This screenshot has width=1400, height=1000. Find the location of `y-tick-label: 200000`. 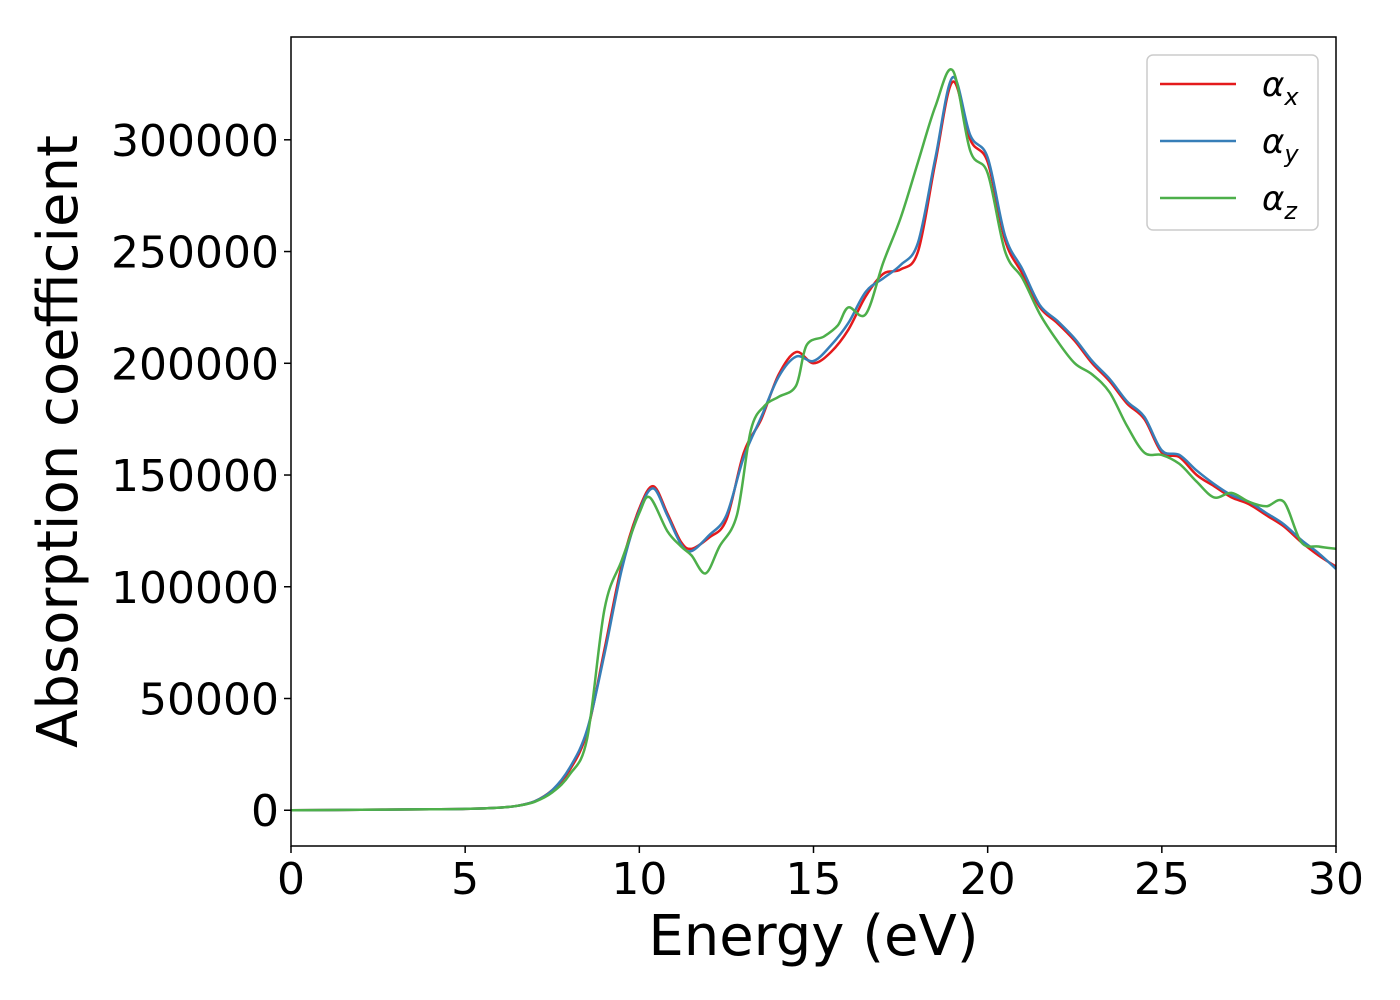

y-tick-label: 200000 is located at coordinates (195, 364).